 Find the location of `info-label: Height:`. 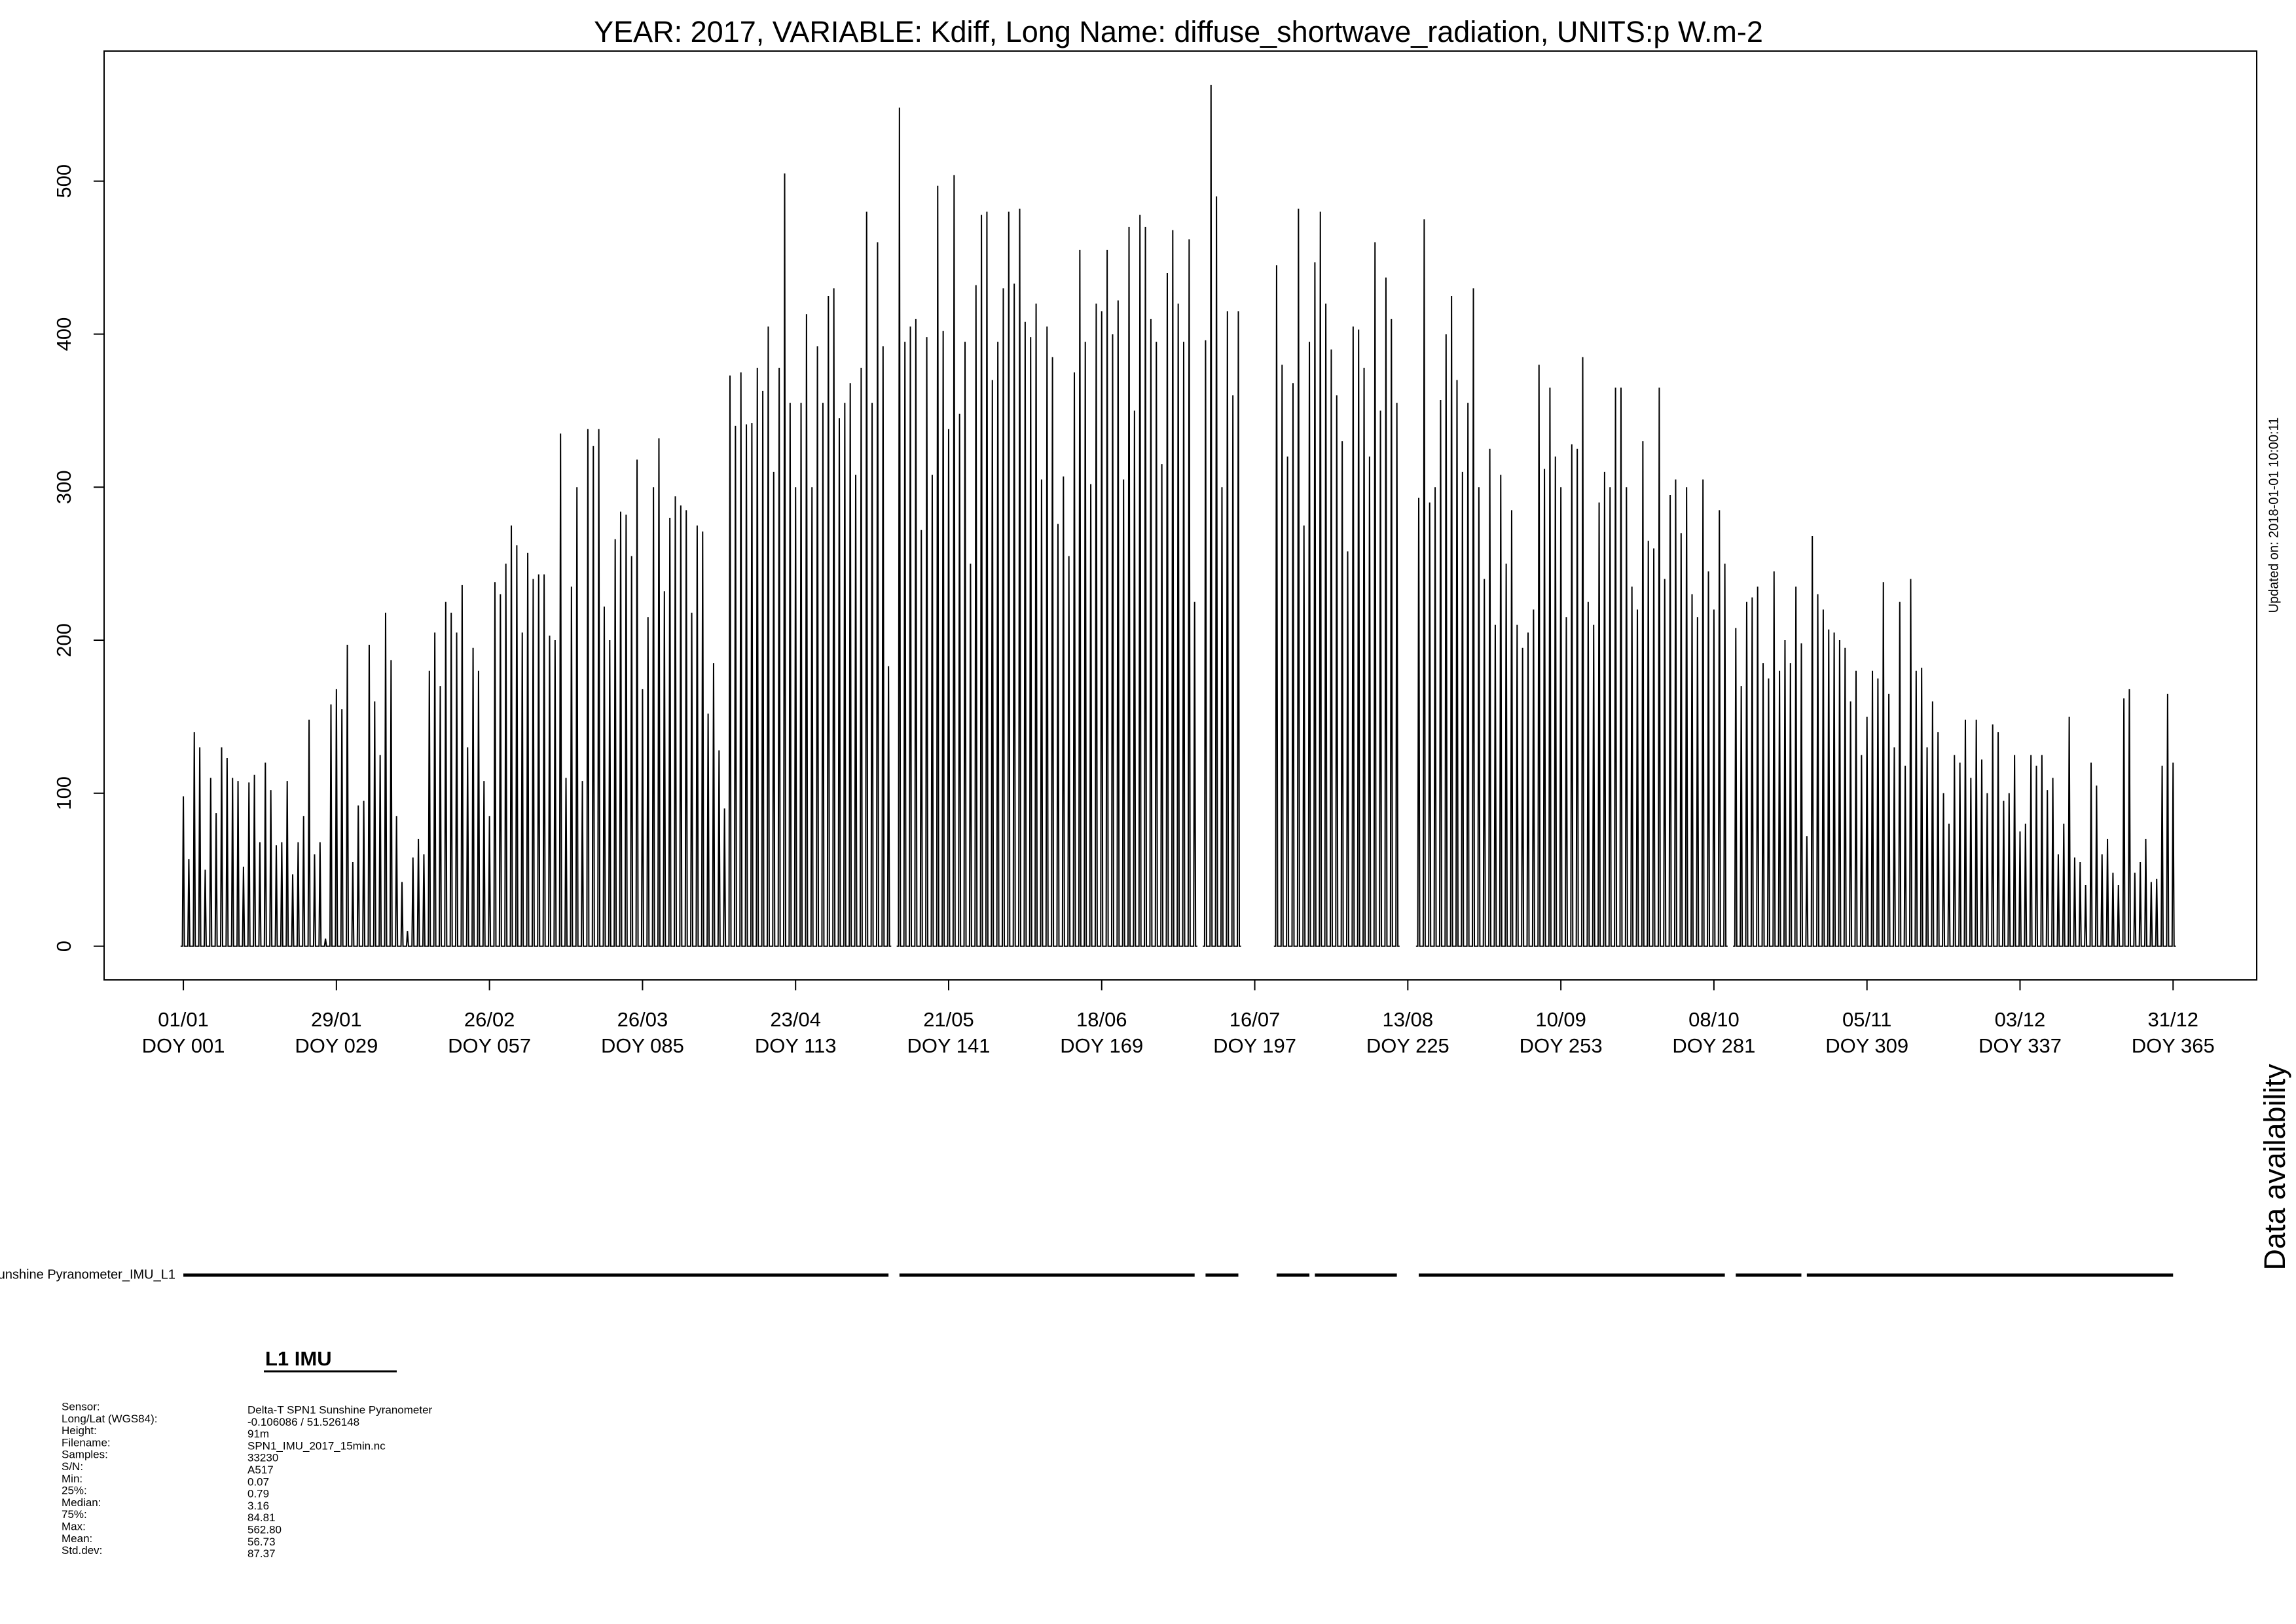

info-label: Height: is located at coordinates (79, 1430).